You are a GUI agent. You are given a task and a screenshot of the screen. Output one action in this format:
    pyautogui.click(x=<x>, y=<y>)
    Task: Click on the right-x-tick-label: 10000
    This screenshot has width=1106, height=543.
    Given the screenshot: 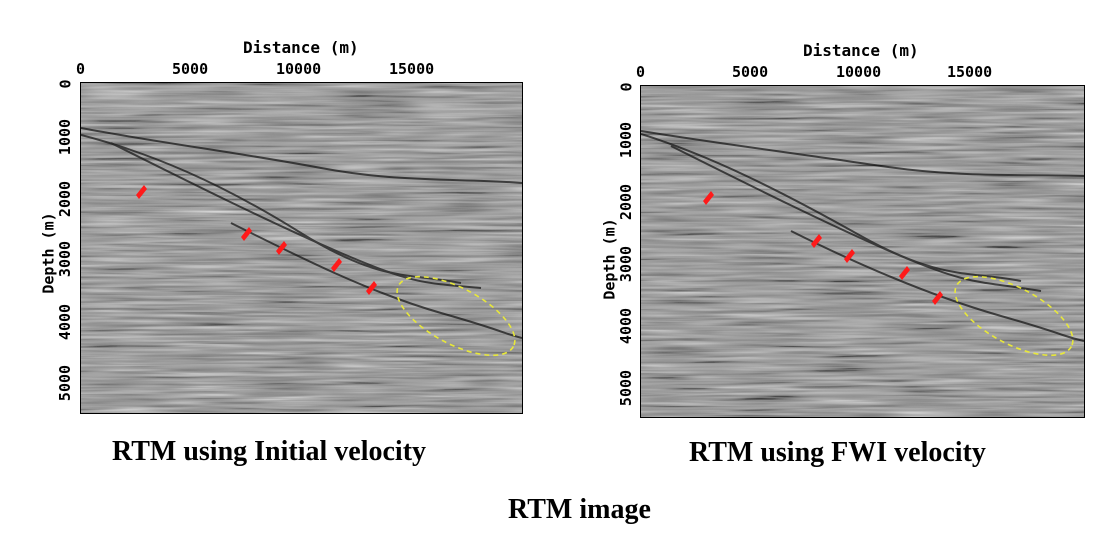 What is the action you would take?
    pyautogui.click(x=859, y=72)
    